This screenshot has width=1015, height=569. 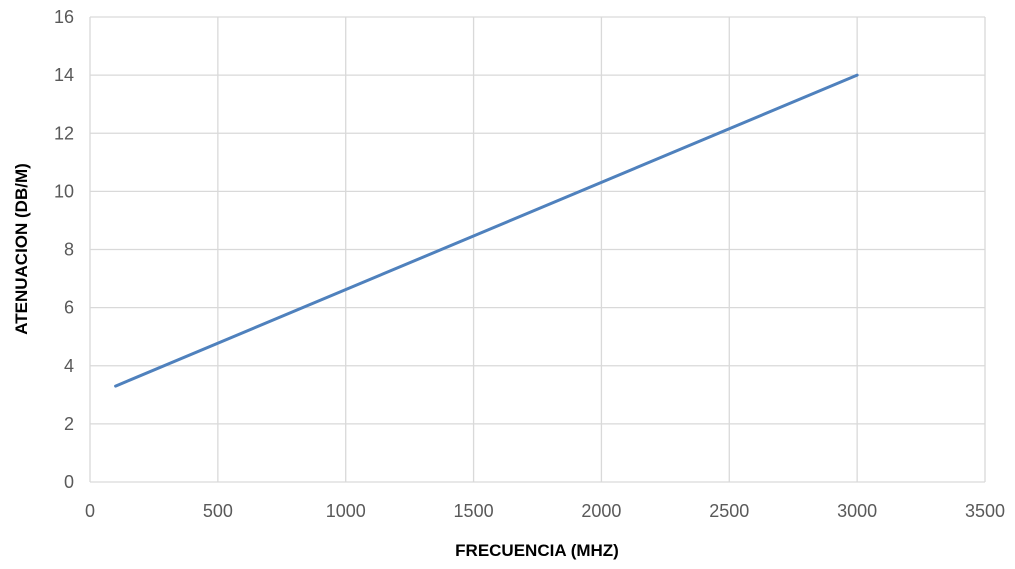 I want to click on x-tick-label: 3000, so click(x=857, y=511).